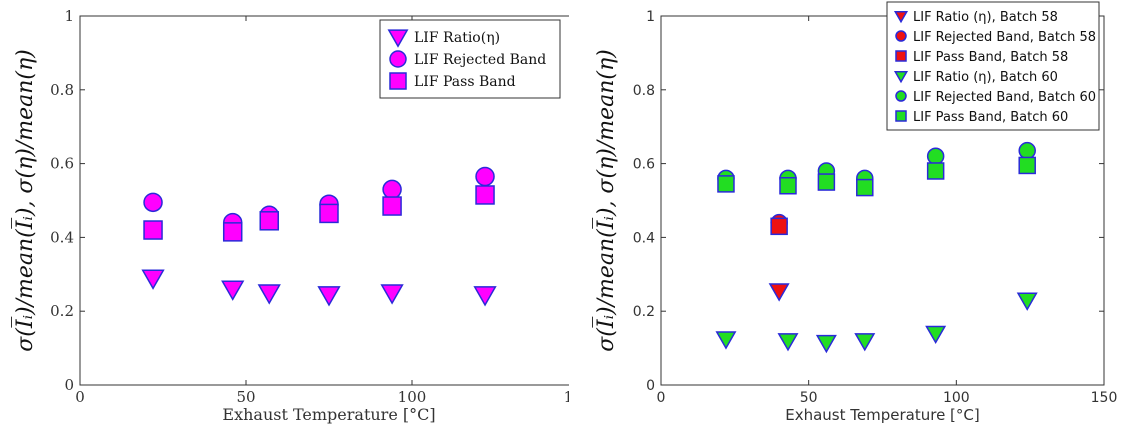 Image resolution: width=1138 pixels, height=429 pixels. I want to click on legend-label: LIF Ratio (η), Batch 58, so click(985, 17).